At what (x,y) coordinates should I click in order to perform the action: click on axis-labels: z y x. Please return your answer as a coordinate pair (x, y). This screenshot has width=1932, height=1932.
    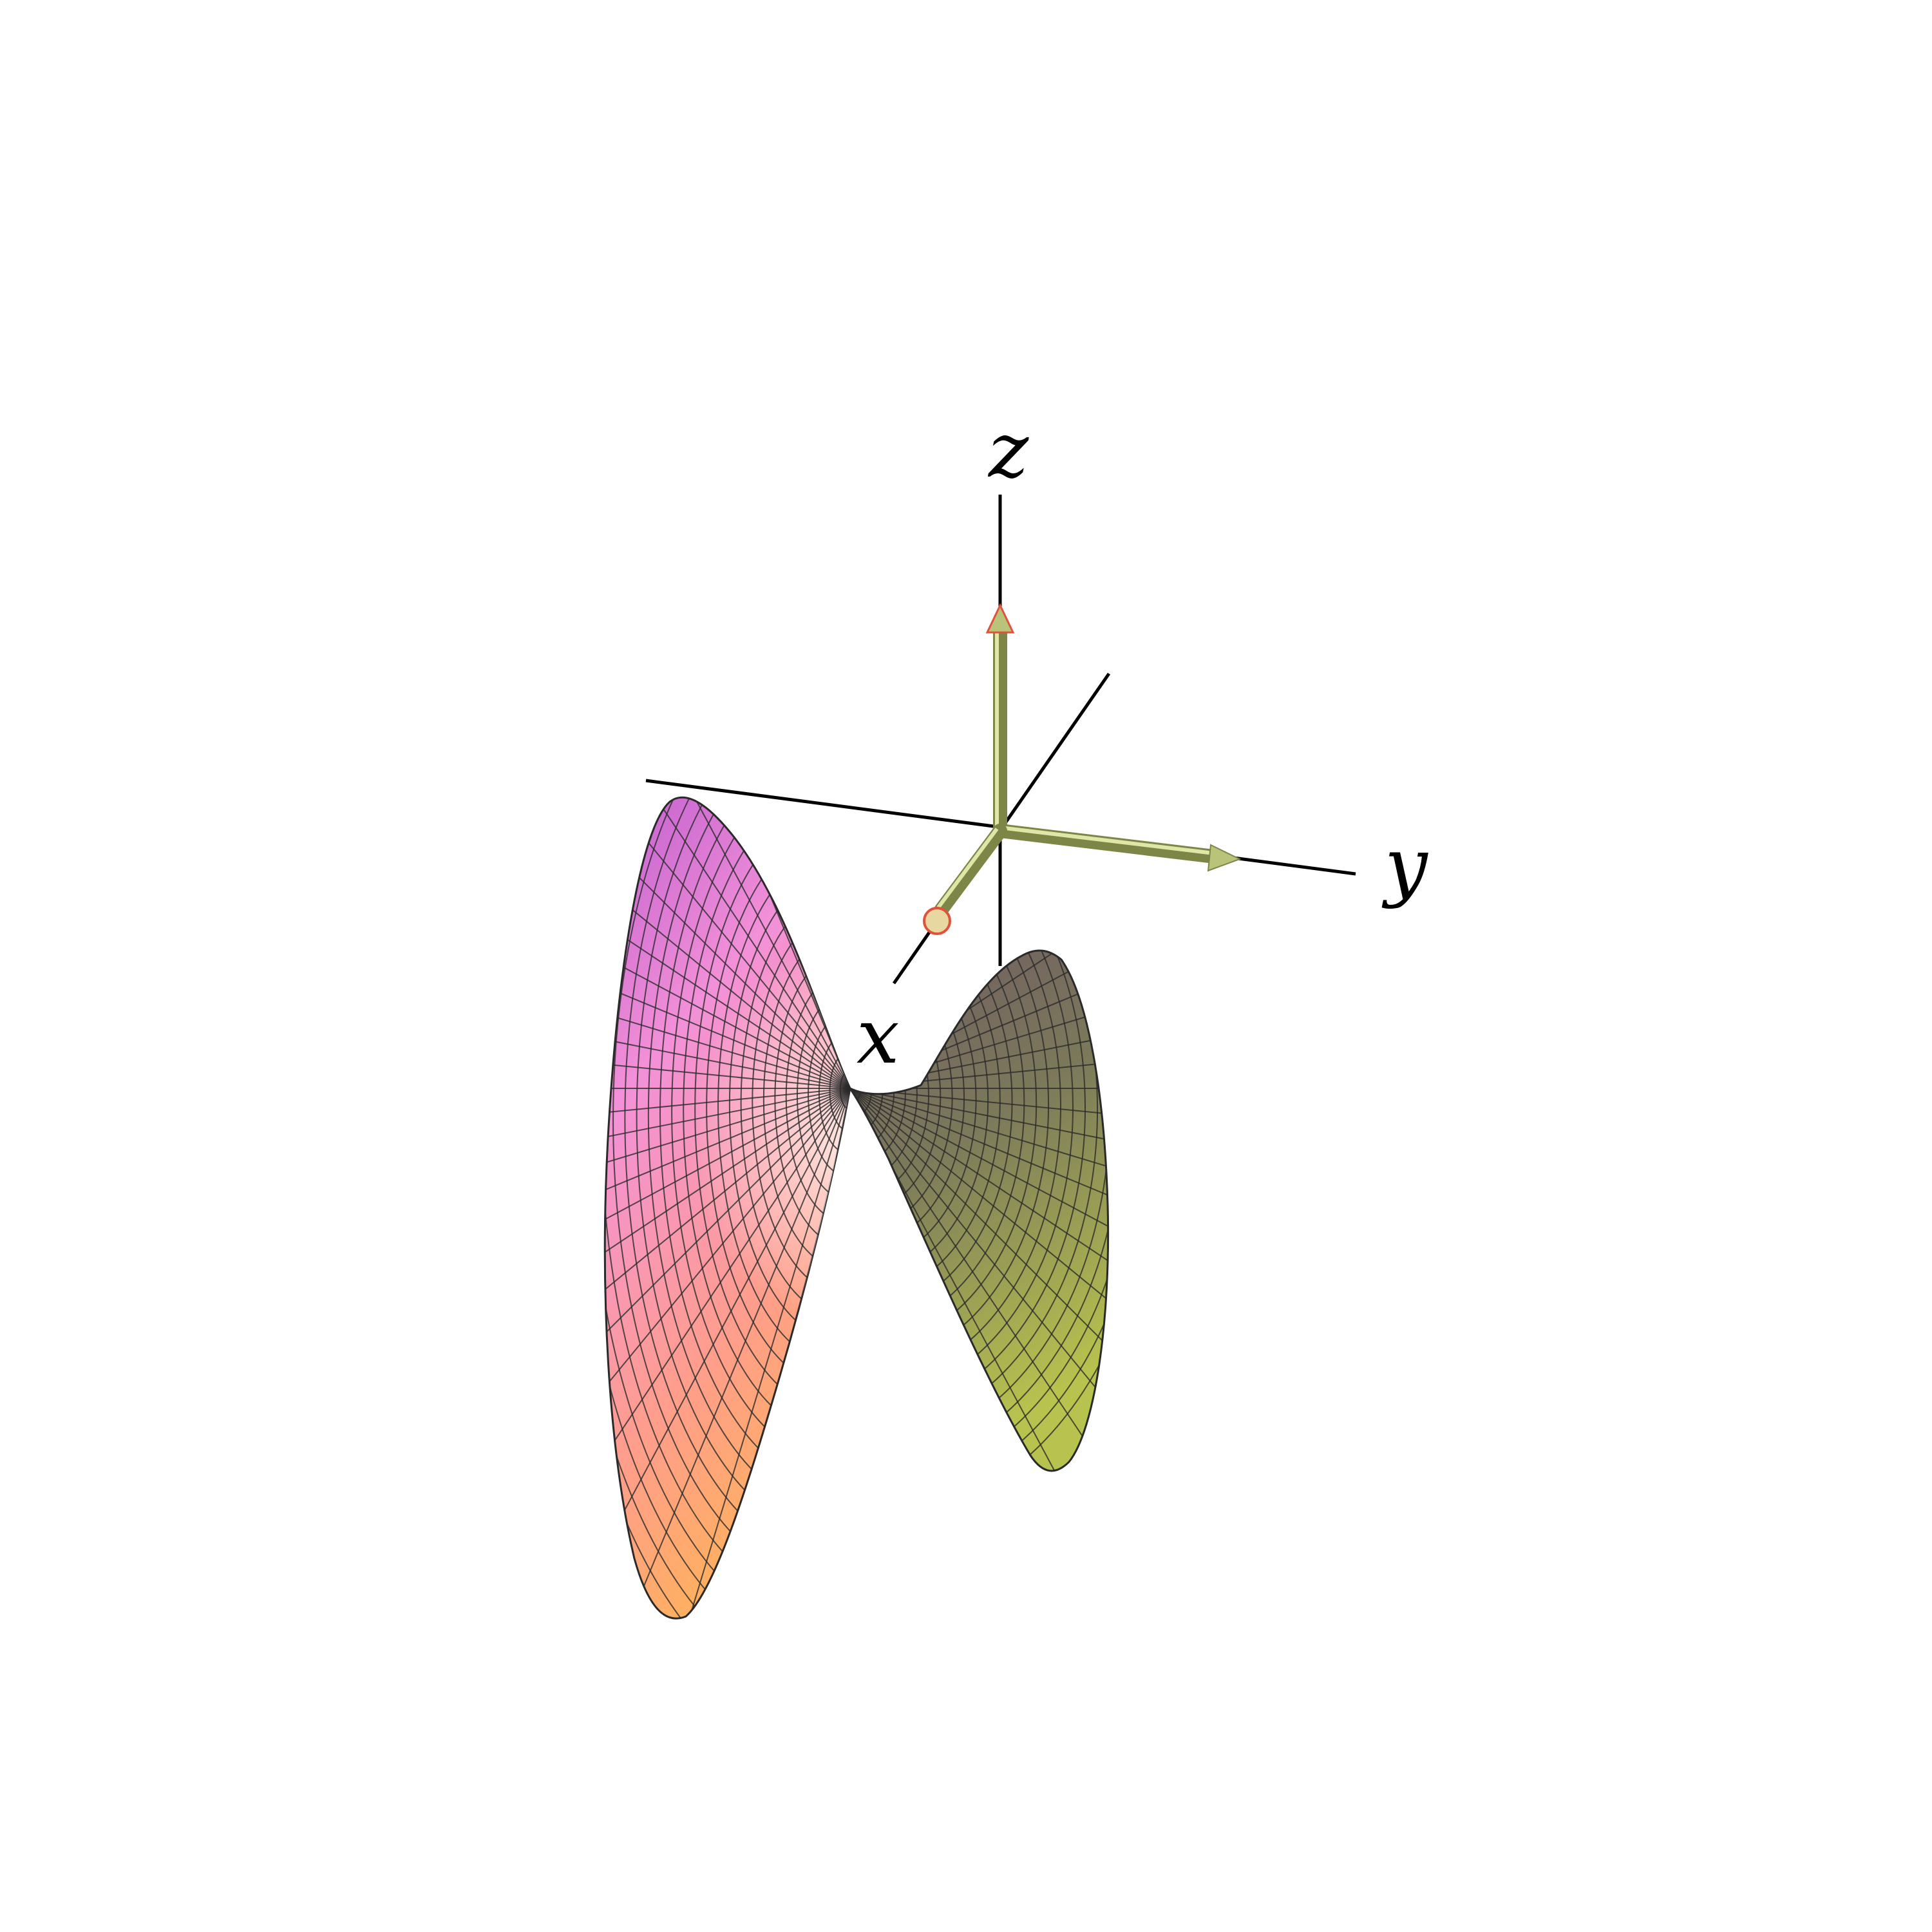
    Looking at the image, I should click on (1142, 744).